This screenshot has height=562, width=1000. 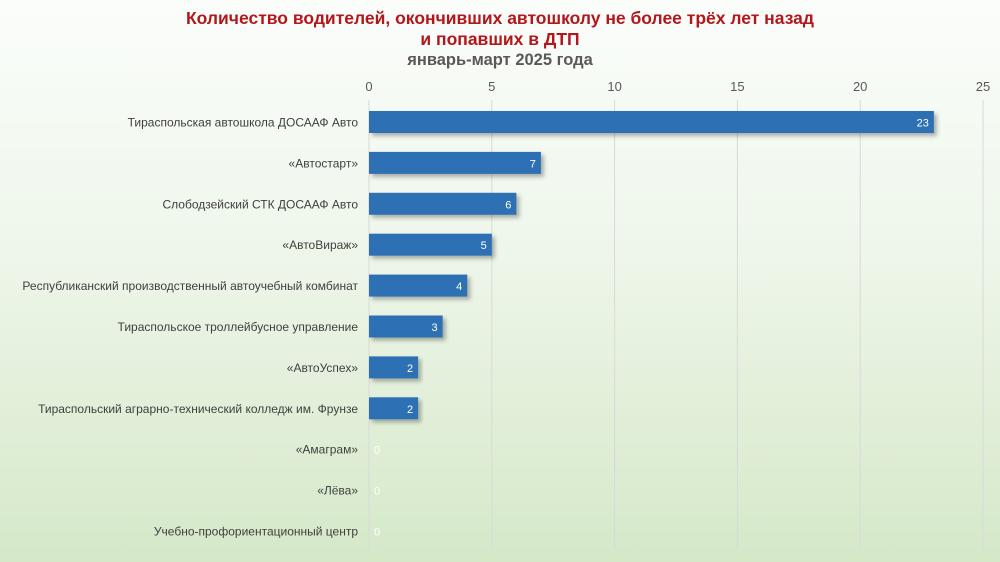 What do you see at coordinates (238, 327) in the screenshot?
I see `category-label: Тираспольское троллейбусное управление` at bounding box center [238, 327].